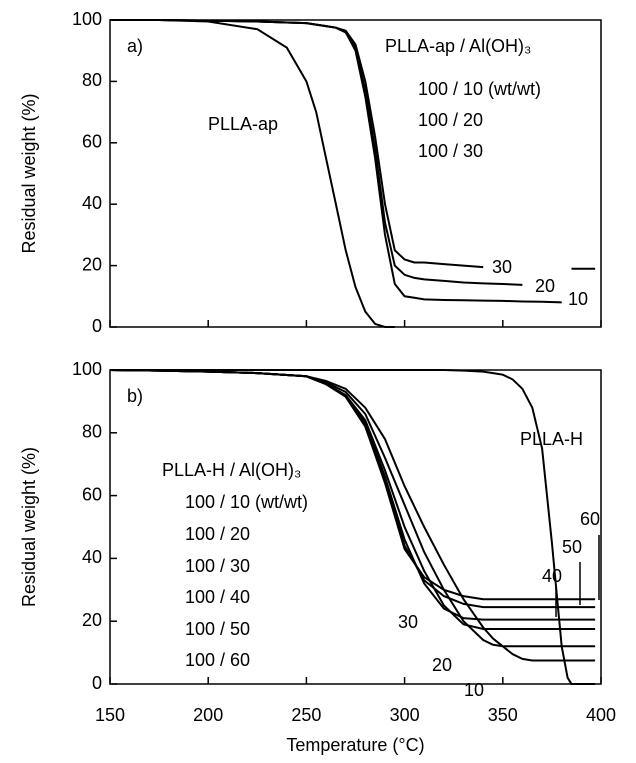 The image size is (636, 763). I want to click on annotation: PLLA-H / Al(OH)₃, so click(231, 470).